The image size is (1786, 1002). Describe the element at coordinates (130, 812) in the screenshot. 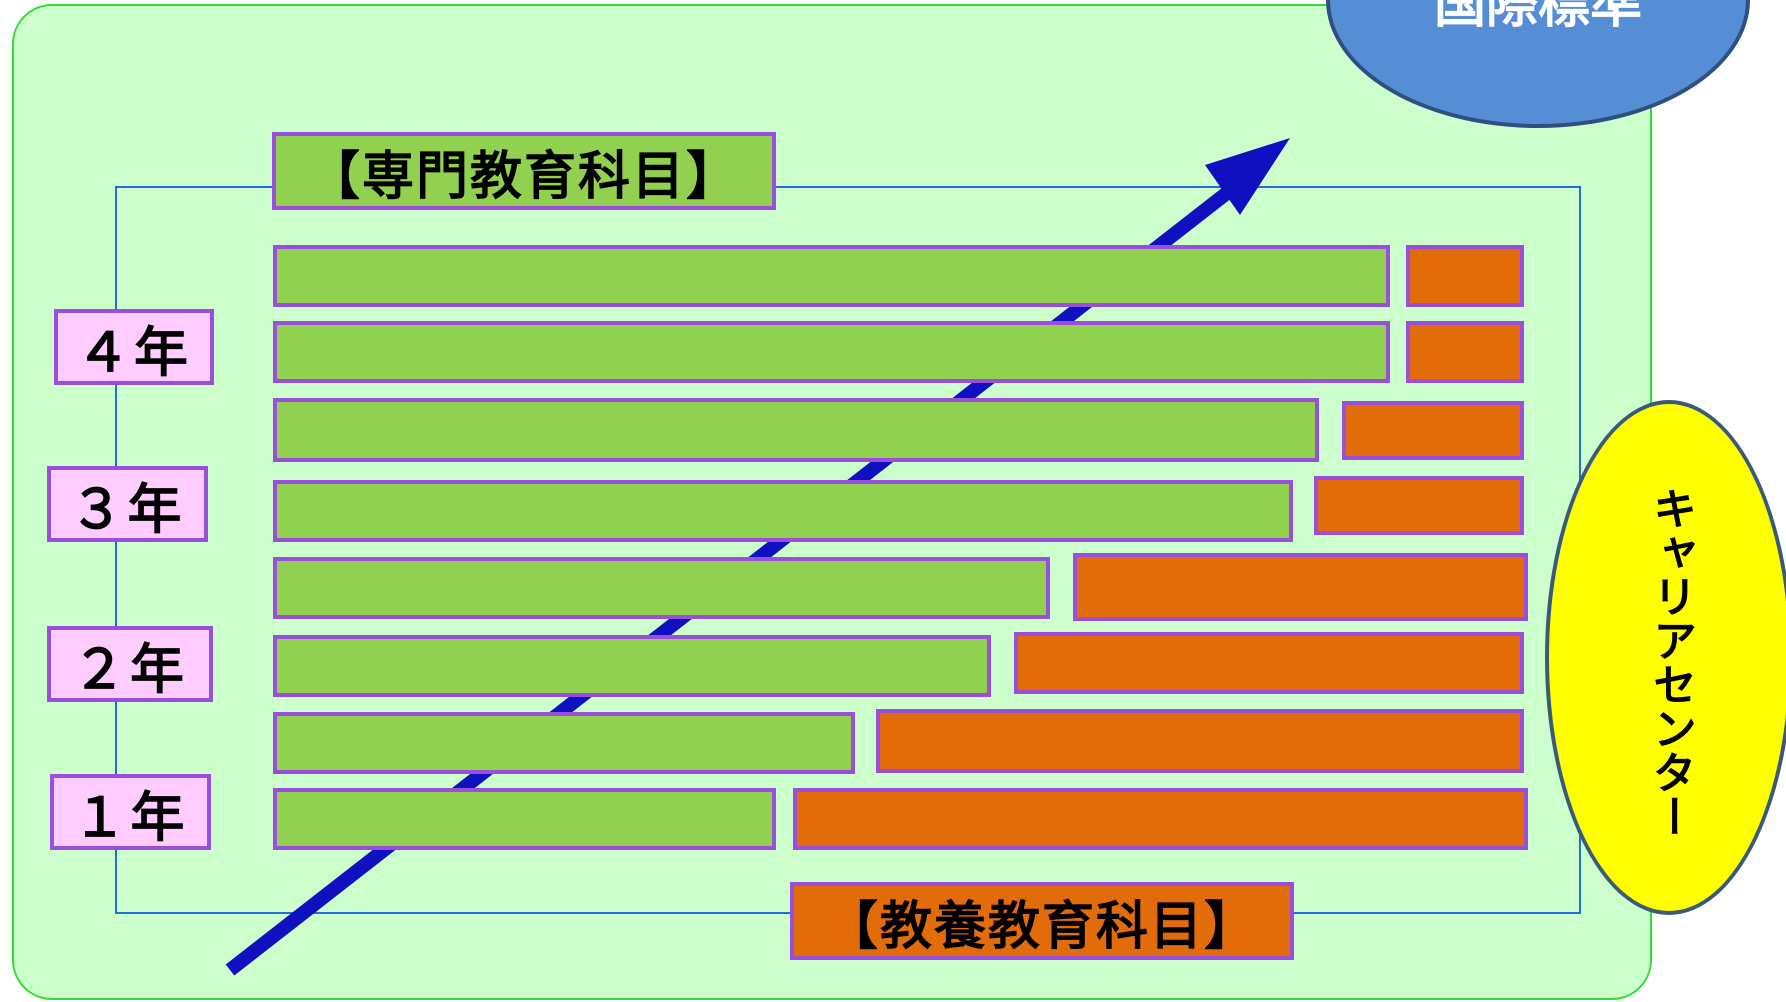

I see `year-label-1: １年` at that location.